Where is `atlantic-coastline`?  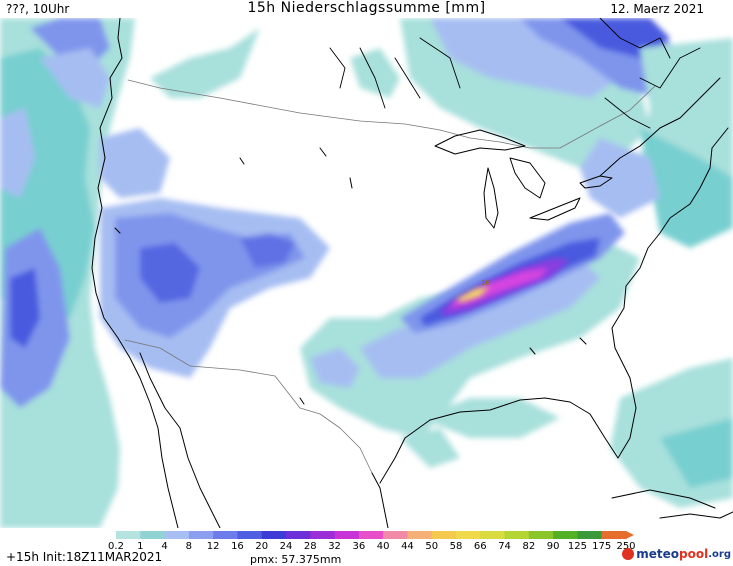 atlantic-coastline is located at coordinates (670, 253).